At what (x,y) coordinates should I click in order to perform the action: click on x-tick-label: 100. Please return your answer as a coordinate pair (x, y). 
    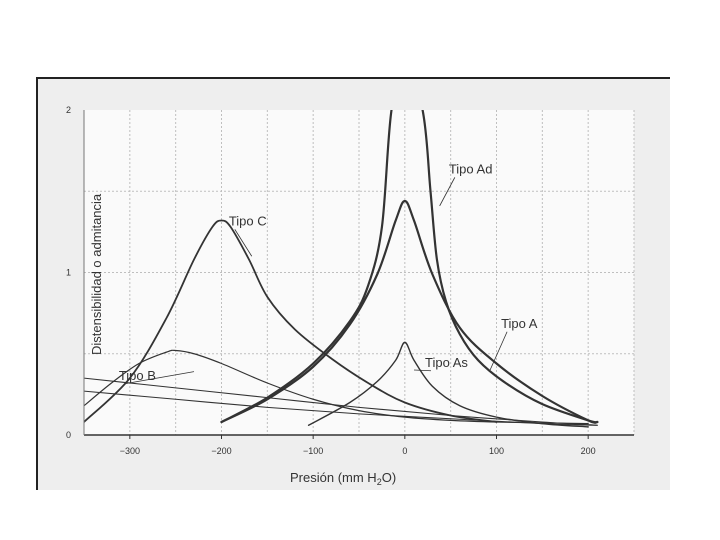
    Looking at the image, I should click on (496, 451).